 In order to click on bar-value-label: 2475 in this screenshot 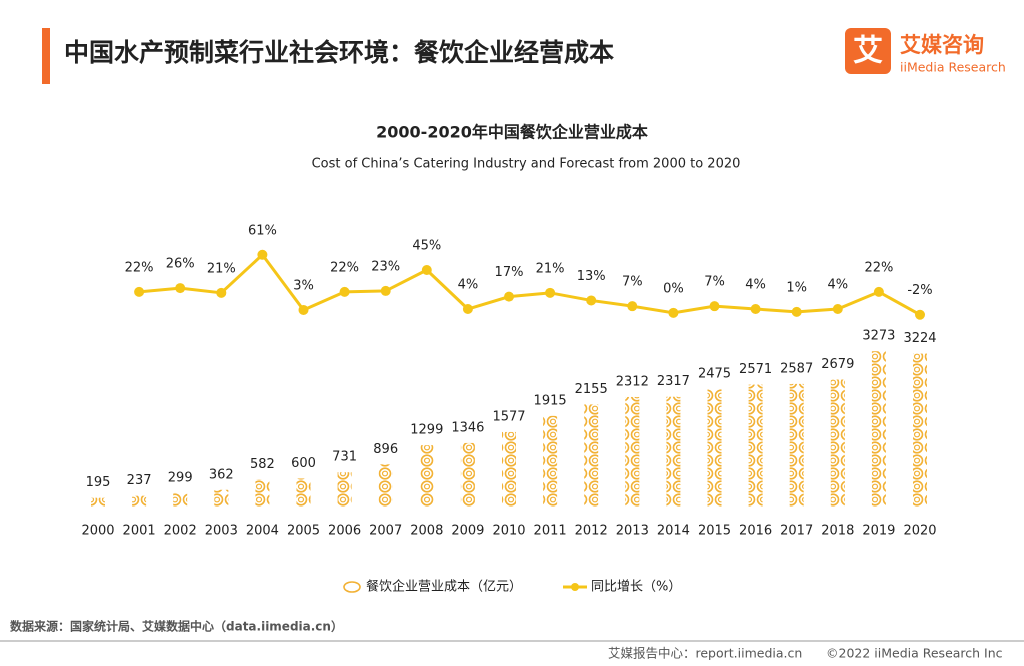, I will do `click(714, 374)`.